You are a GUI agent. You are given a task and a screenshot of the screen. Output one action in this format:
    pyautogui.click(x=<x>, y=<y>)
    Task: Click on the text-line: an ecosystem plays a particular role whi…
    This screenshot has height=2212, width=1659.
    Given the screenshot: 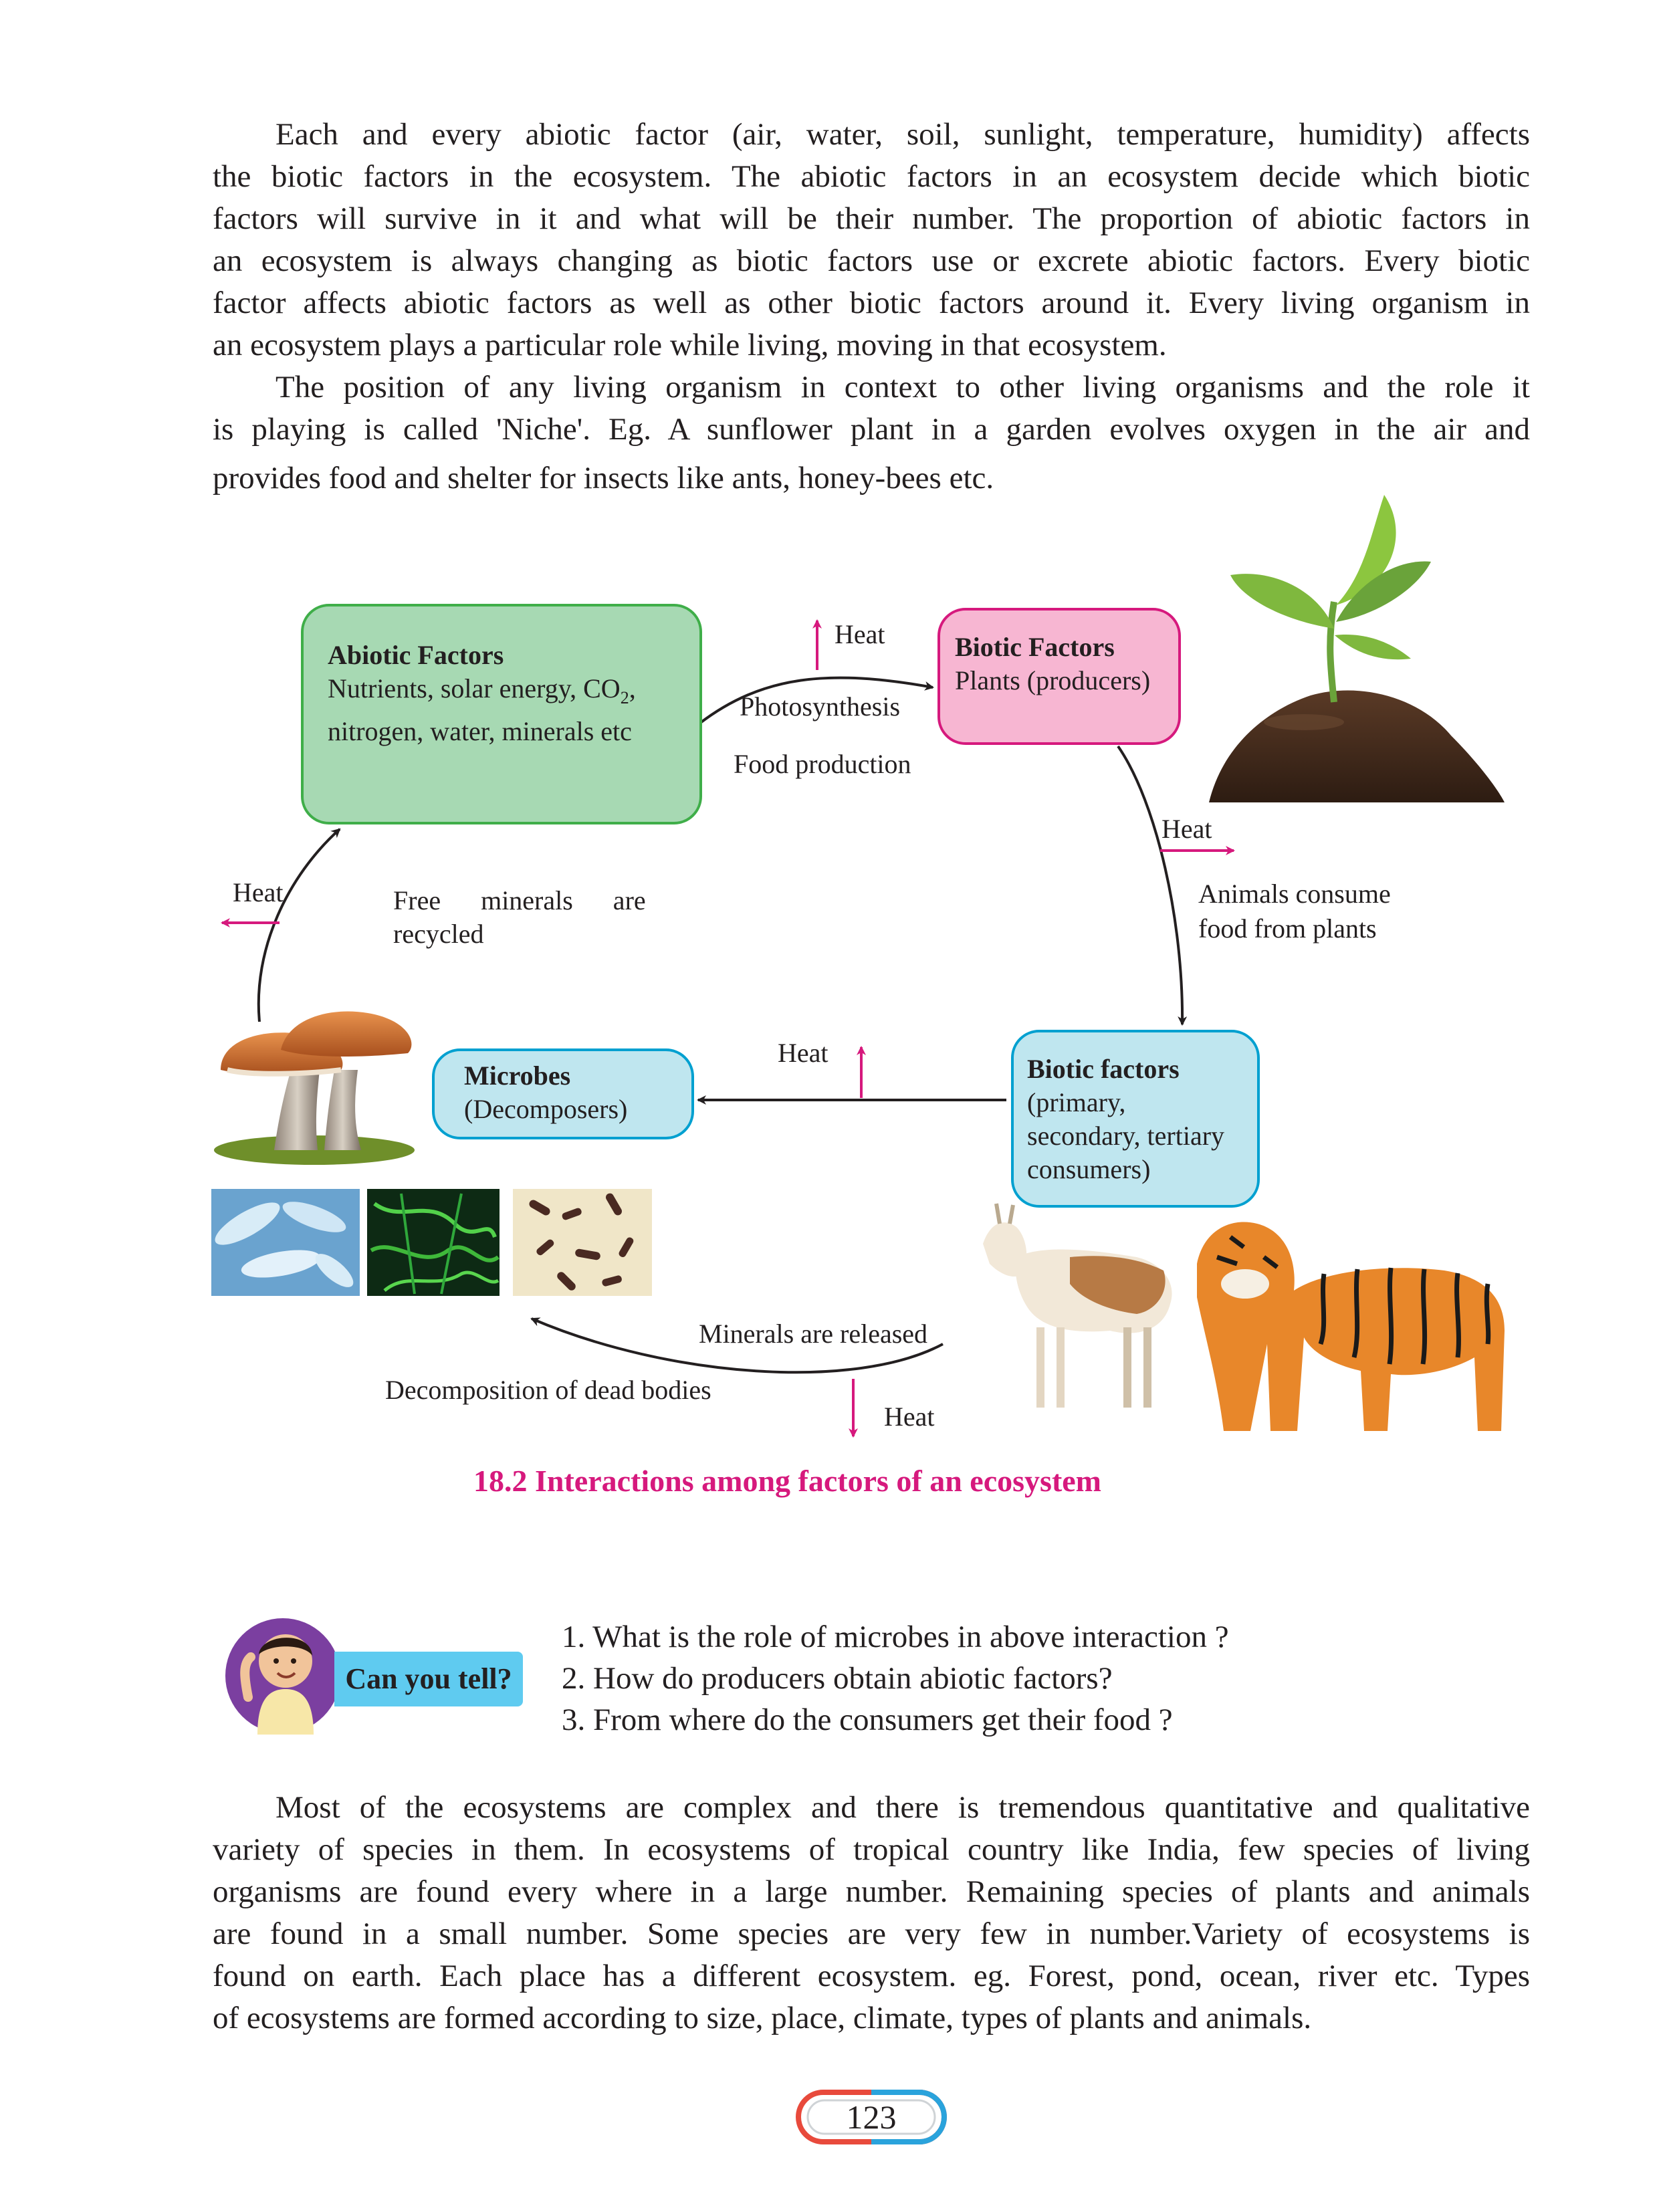 What is the action you would take?
    pyautogui.click(x=690, y=345)
    